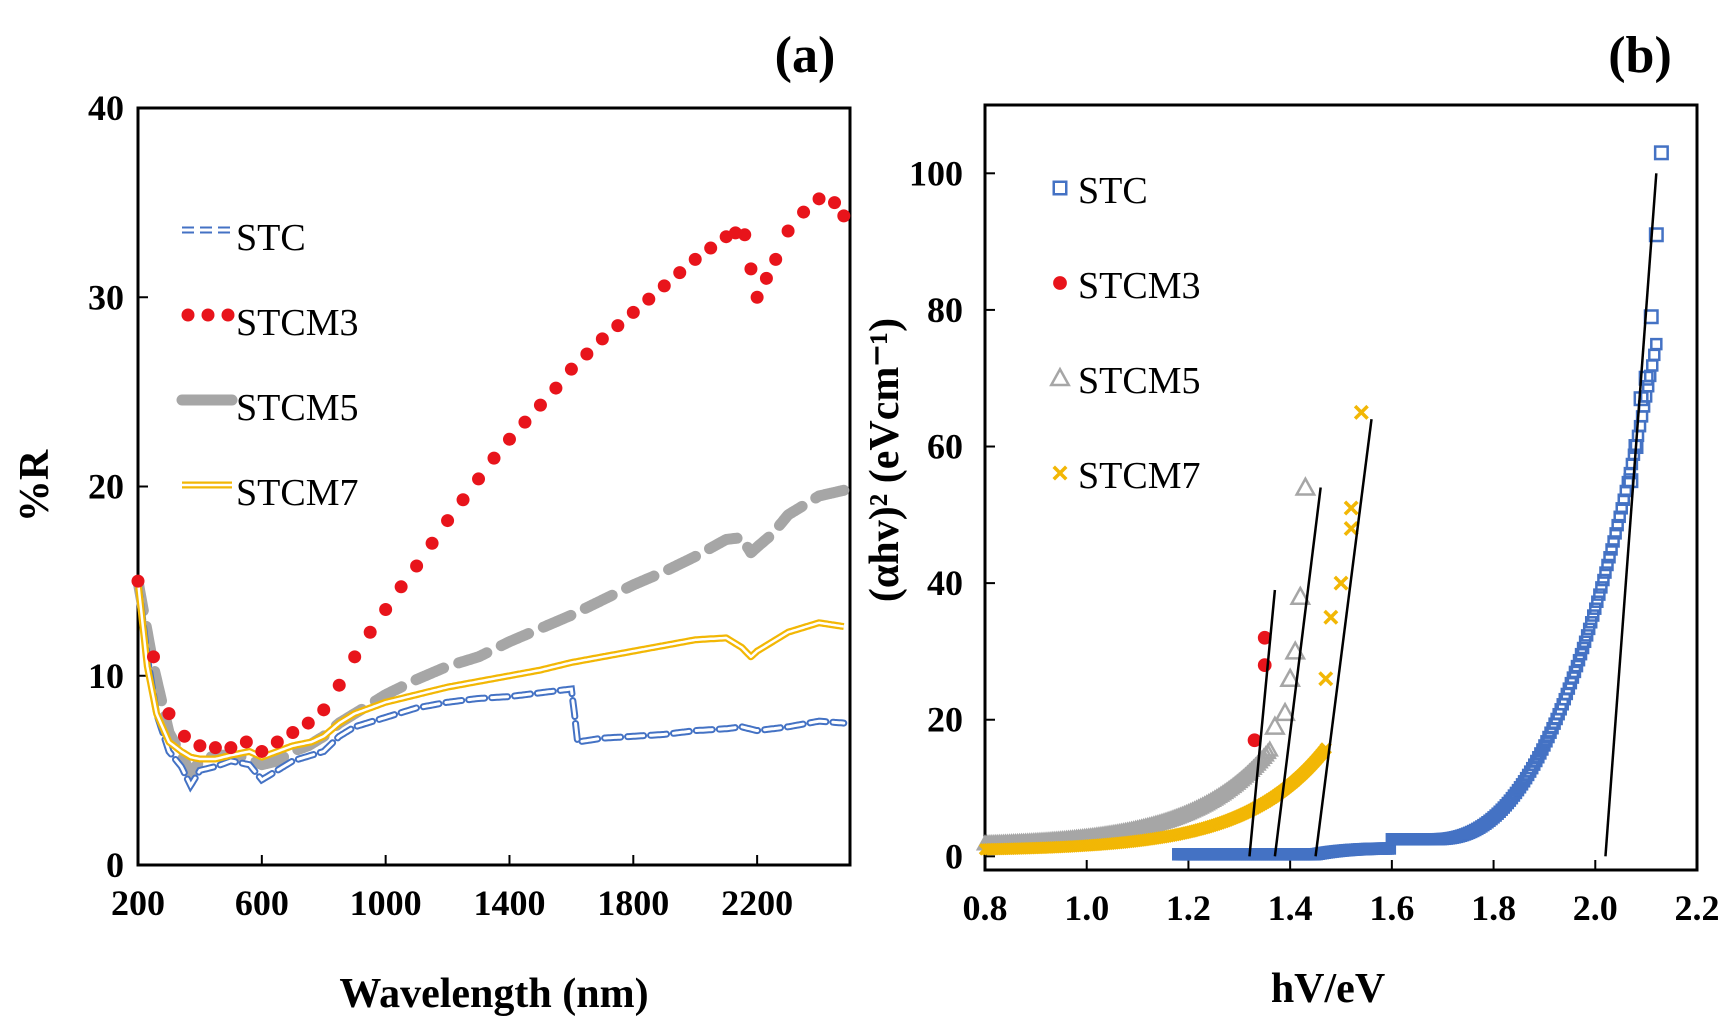 This screenshot has height=1026, width=1733. What do you see at coordinates (490, 671) in the screenshot?
I see `series-a-stcm7-line` at bounding box center [490, 671].